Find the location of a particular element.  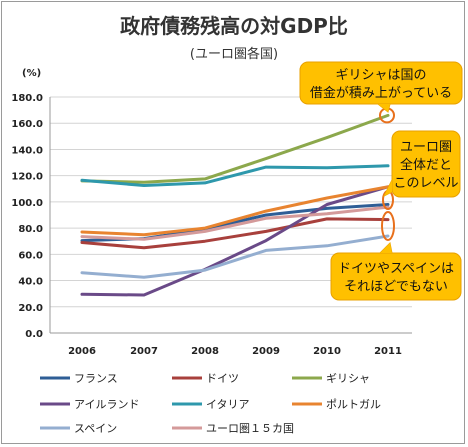

y-tick-label: 180.0 is located at coordinates (27, 98).